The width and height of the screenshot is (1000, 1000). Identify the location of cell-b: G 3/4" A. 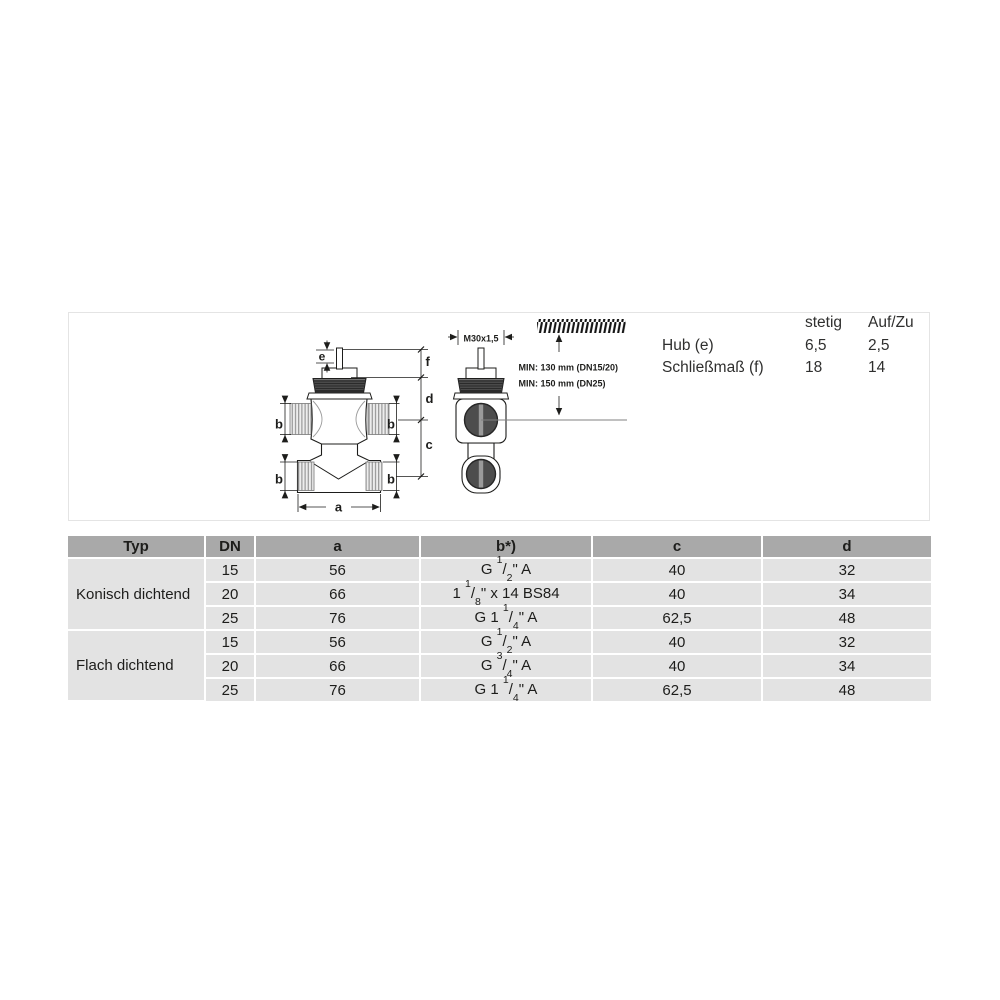
(506, 665).